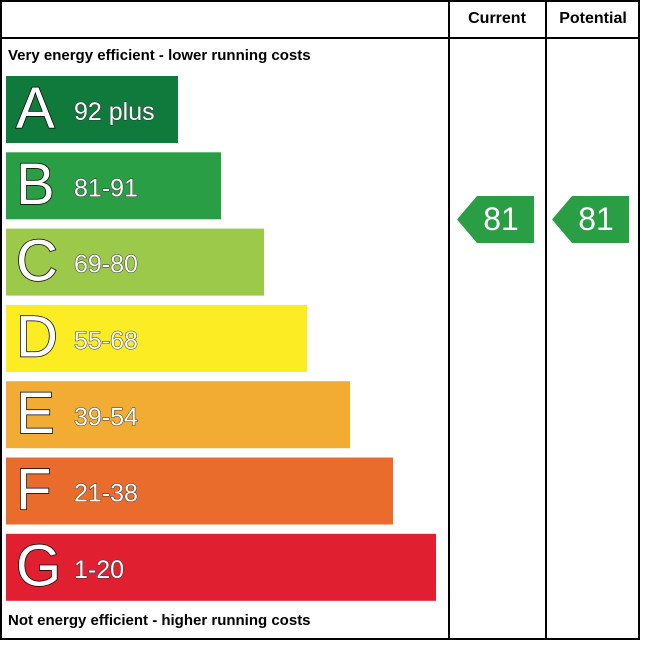  What do you see at coordinates (106, 188) in the screenshot?
I see `band-range: 81-91` at bounding box center [106, 188].